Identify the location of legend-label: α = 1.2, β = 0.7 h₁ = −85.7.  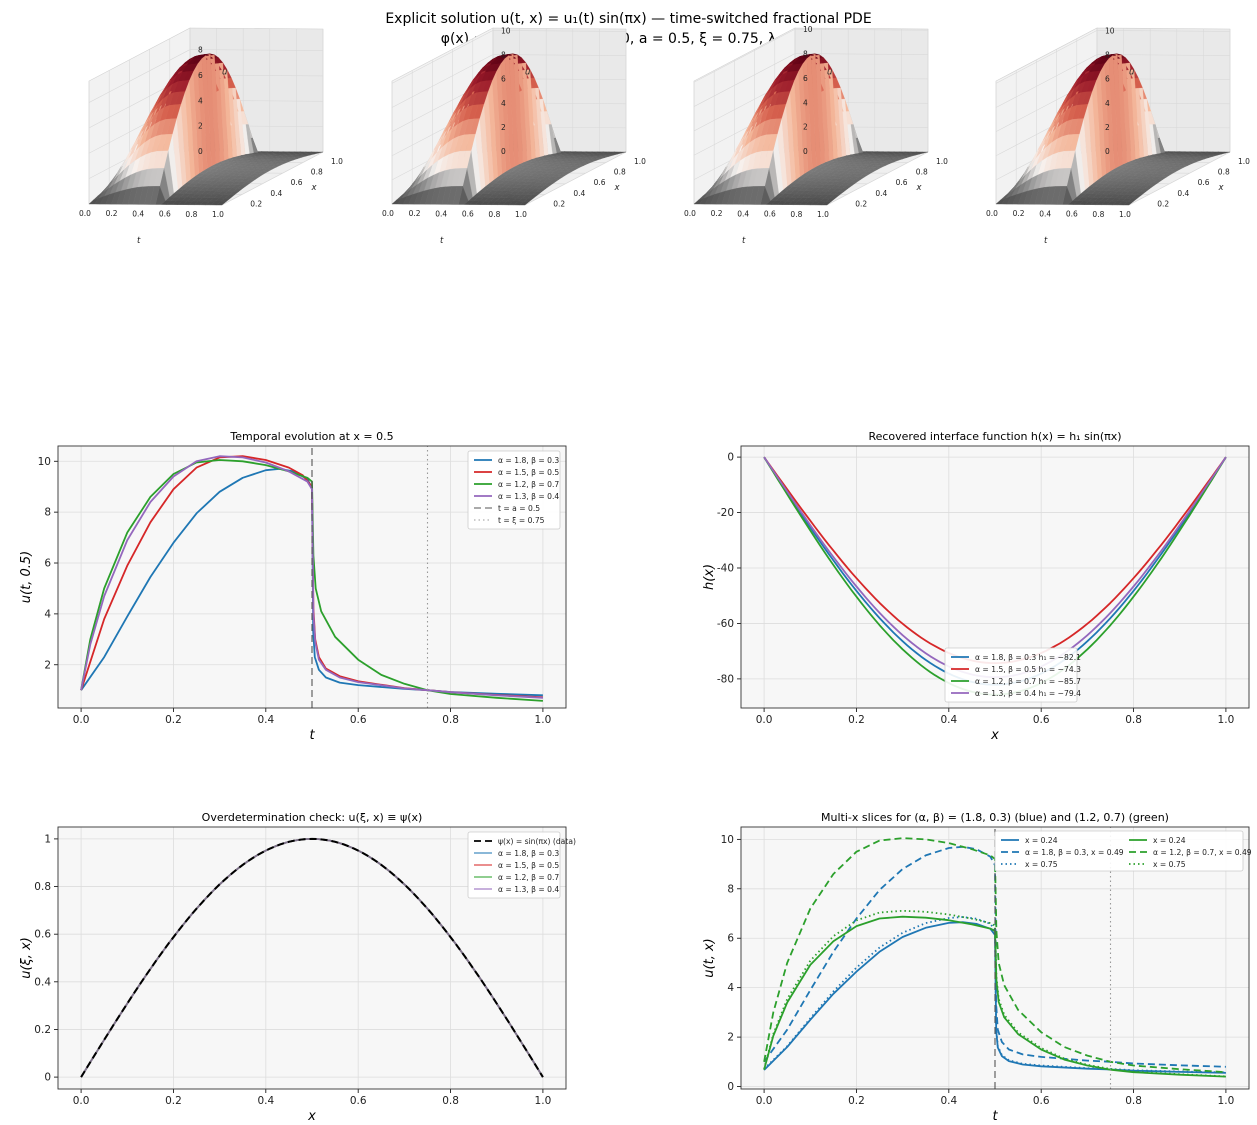
(1028, 681).